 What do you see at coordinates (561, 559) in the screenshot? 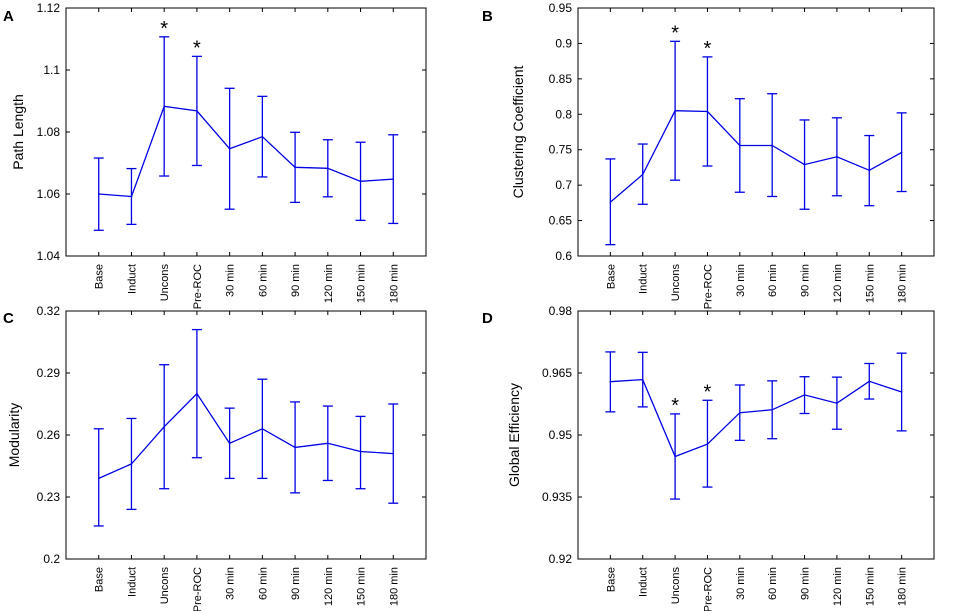
I see `y-tick-label: 0.92` at bounding box center [561, 559].